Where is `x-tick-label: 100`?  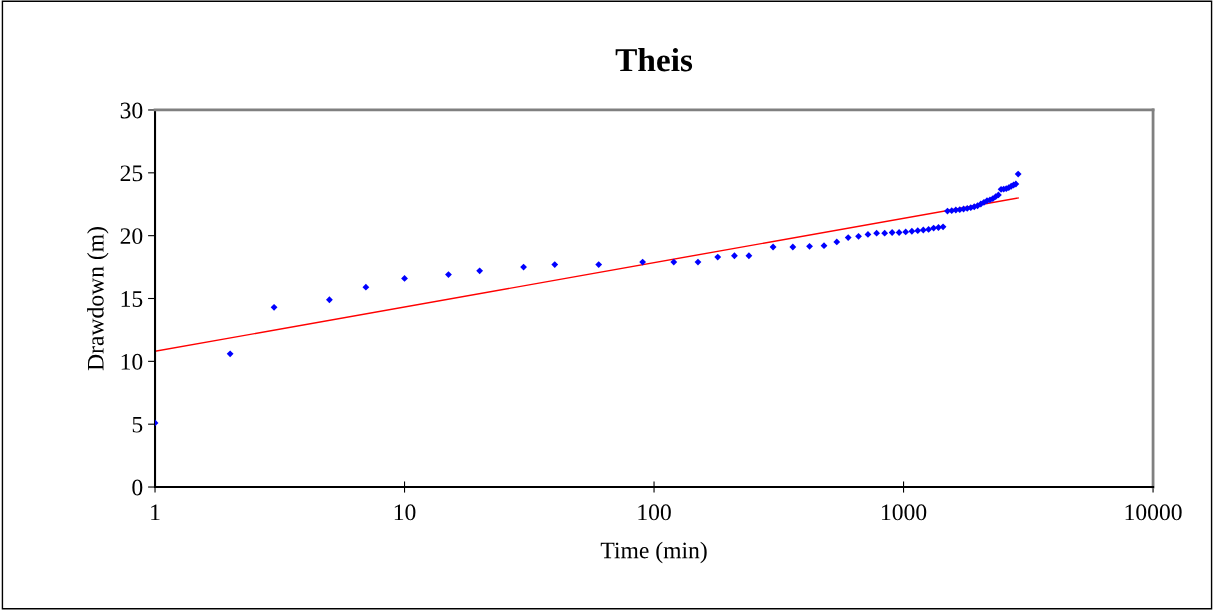 x-tick-label: 100 is located at coordinates (654, 512).